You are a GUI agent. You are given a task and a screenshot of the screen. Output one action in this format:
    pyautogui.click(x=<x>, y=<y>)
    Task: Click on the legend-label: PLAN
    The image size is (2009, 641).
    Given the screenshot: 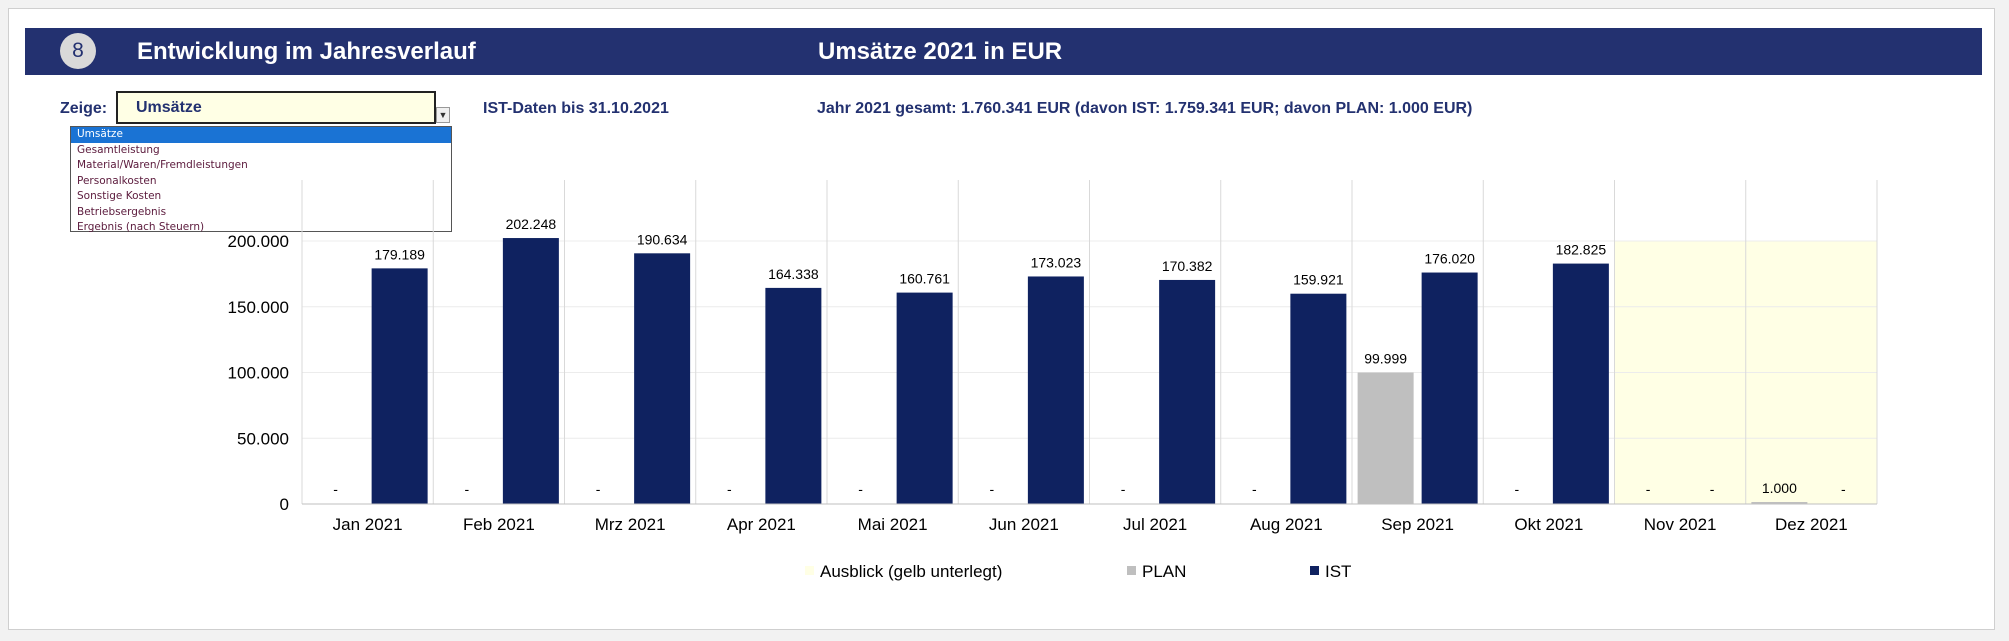 What is the action you would take?
    pyautogui.click(x=1164, y=571)
    